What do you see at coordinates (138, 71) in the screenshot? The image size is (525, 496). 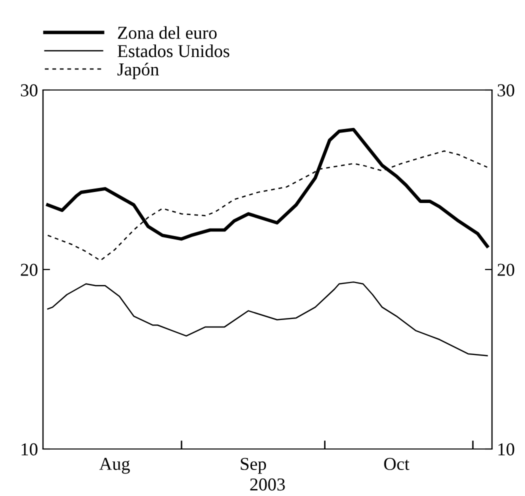 I see `legend-label: Japón` at bounding box center [138, 71].